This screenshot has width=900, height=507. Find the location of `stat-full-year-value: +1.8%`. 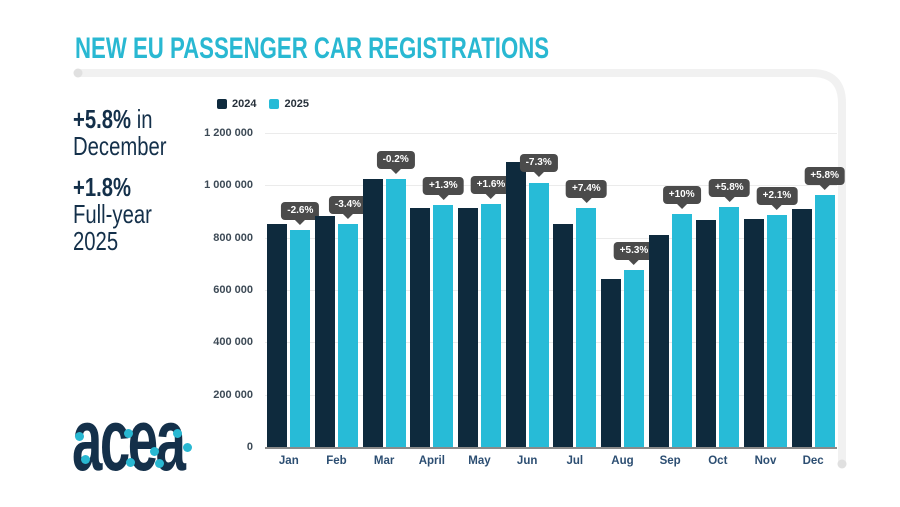

stat-full-year-value: +1.8% is located at coordinates (102, 187).